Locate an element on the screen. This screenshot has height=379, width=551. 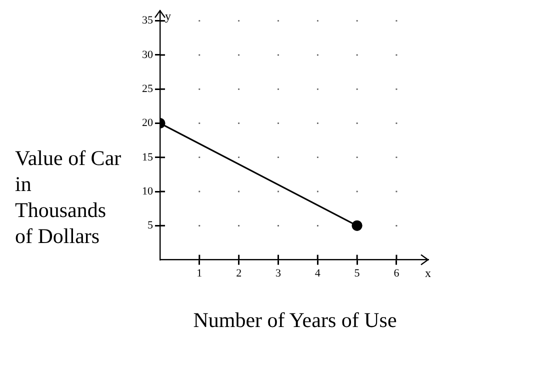
annotation: y is located at coordinates (168, 15).